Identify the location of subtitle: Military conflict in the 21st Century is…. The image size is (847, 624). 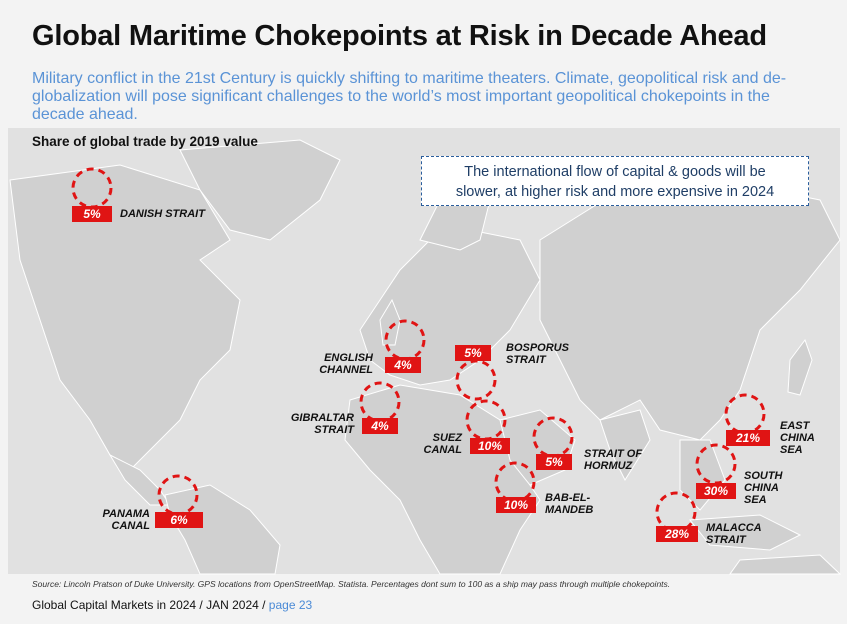
(409, 96).